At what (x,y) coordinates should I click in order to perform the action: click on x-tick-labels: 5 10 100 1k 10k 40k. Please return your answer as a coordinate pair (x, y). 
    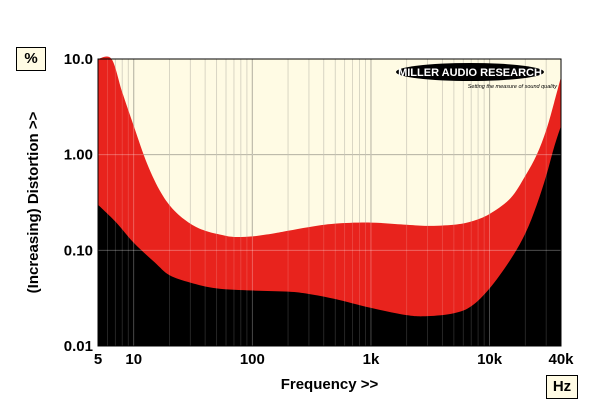
    Looking at the image, I should click on (334, 359).